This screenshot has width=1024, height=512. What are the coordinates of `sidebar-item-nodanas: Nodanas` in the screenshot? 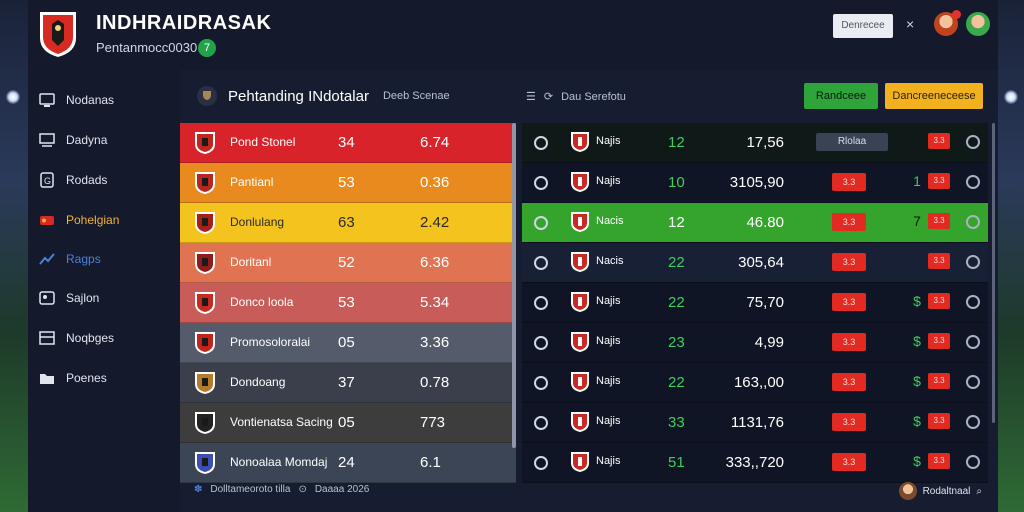 It's located at (108, 100).